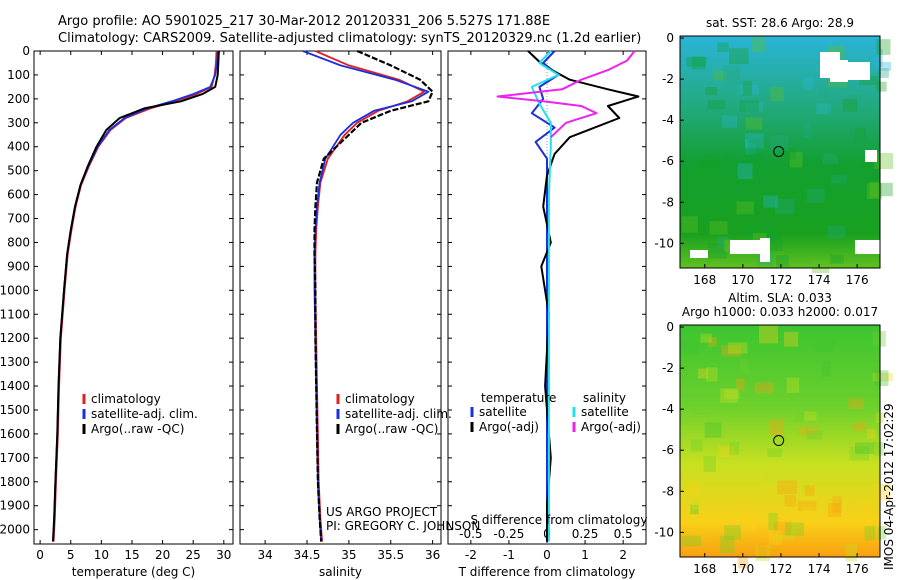 The image size is (900, 580). What do you see at coordinates (857, 280) in the screenshot?
I see `sst-xtick-label: 176` at bounding box center [857, 280].